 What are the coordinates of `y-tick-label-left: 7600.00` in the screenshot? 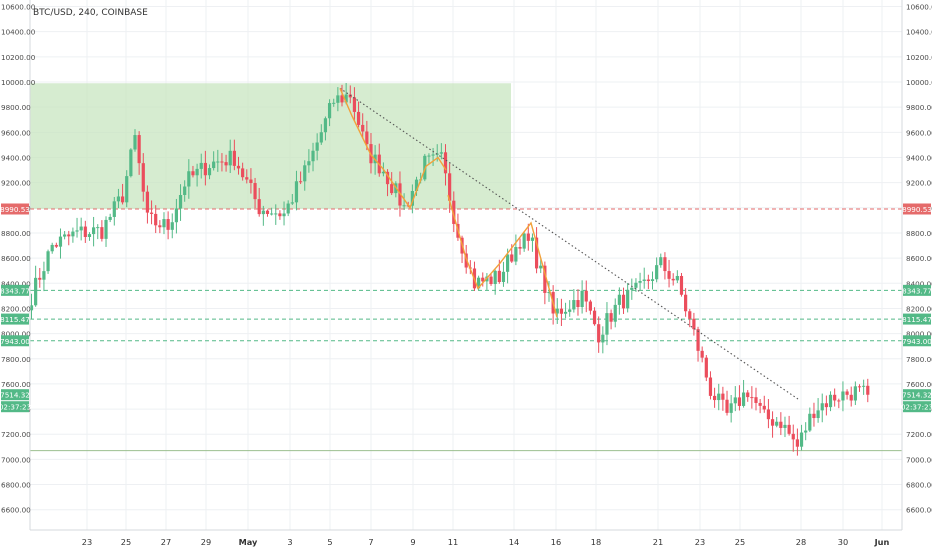 It's located at (16, 384).